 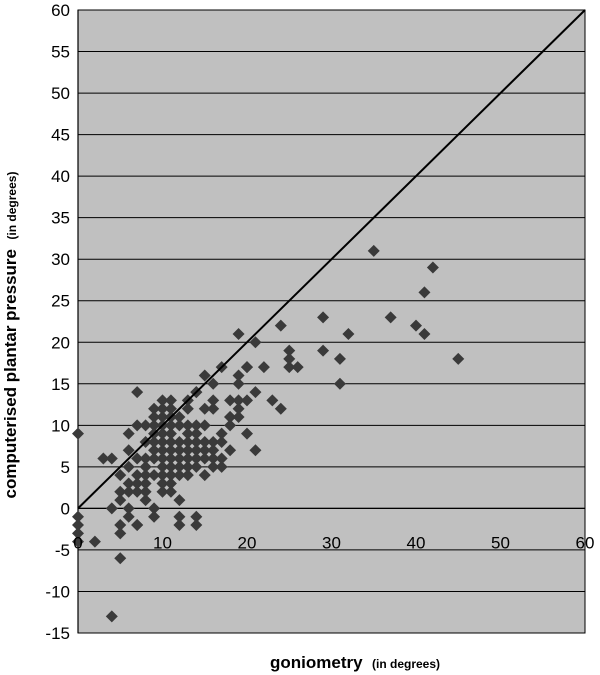 What do you see at coordinates (60, 301) in the screenshot?
I see `y-tick-label: 25` at bounding box center [60, 301].